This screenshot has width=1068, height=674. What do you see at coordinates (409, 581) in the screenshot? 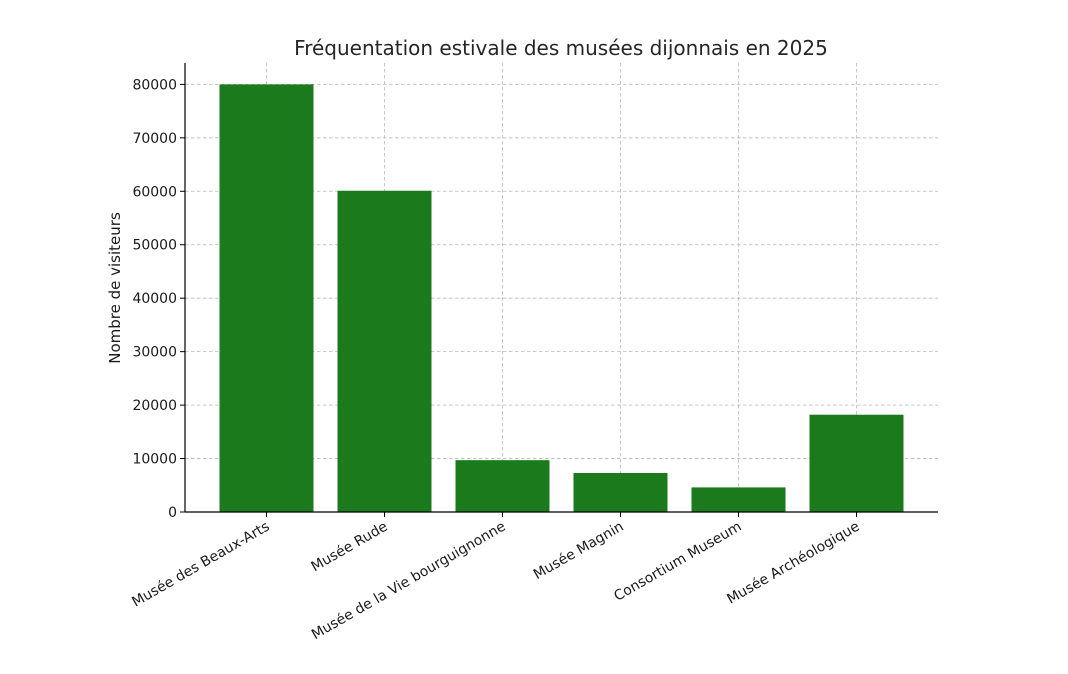
I see `x-tick-label: Musée de la Vie bourguignonne` at bounding box center [409, 581].